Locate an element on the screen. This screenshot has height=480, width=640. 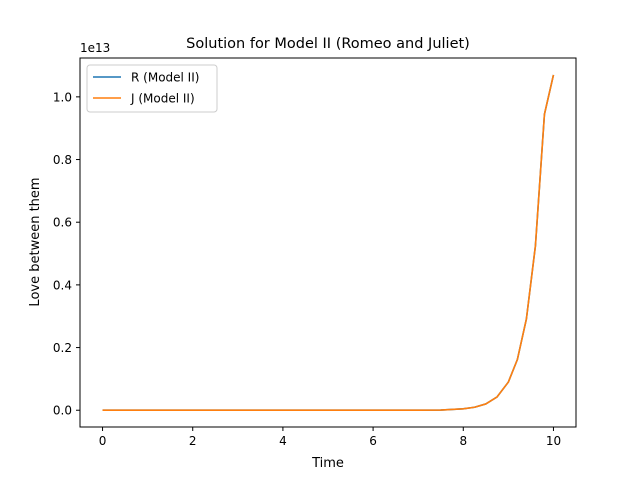
chart-title: Solution for Model II (Romeo and Juliet) is located at coordinates (328, 44).